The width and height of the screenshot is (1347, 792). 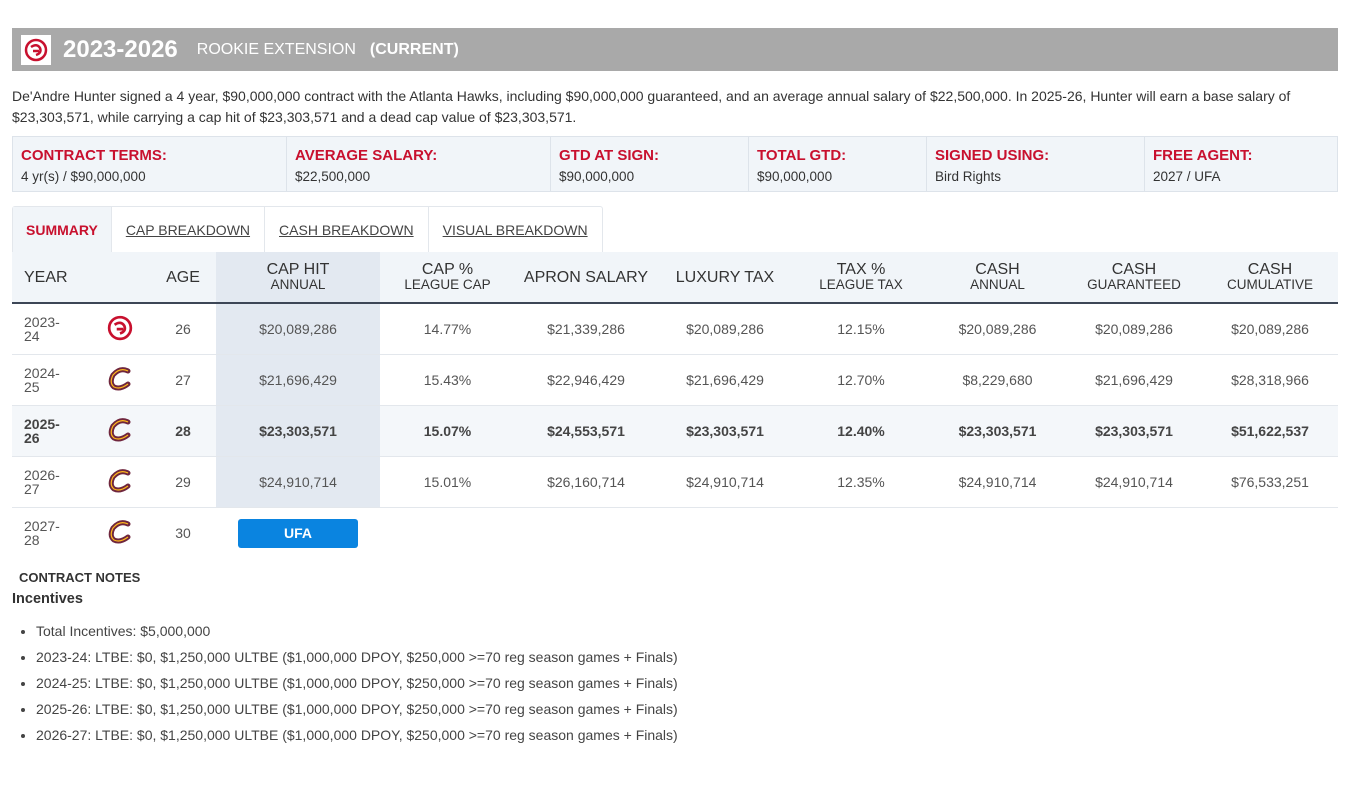 I want to click on cell-cash: $20,089,286, so click(x=997, y=329).